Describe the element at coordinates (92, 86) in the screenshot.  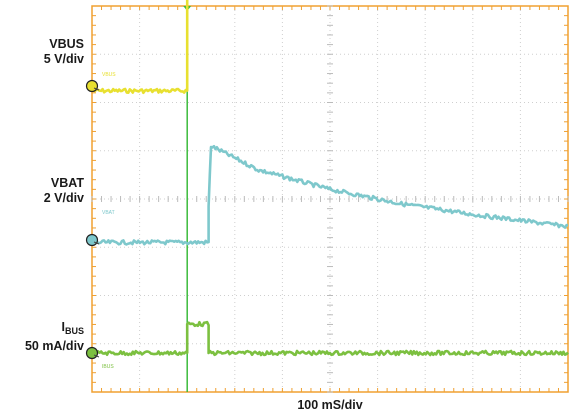
I see `ground-marker-vbus` at that location.